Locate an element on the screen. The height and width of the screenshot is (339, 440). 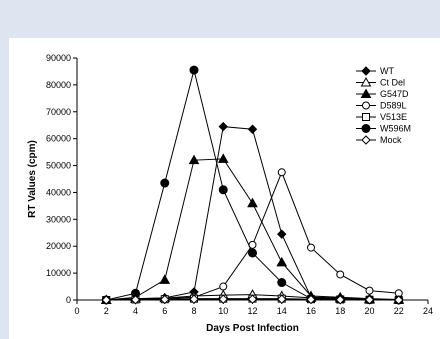
legend-item-d589l: D589L is located at coordinates (381, 106).